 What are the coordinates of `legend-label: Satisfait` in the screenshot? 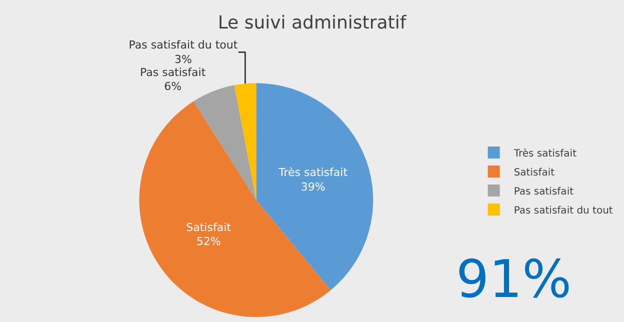 It's located at (534, 172).